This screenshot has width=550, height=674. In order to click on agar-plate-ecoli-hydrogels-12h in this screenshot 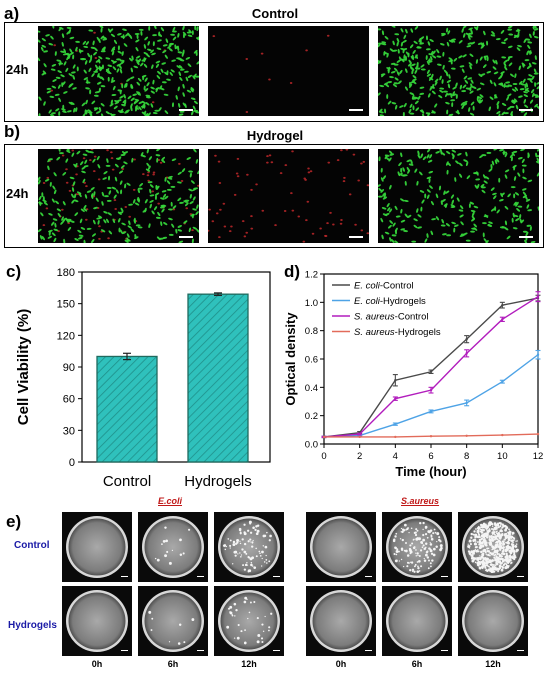, I will do `click(249, 621)`.